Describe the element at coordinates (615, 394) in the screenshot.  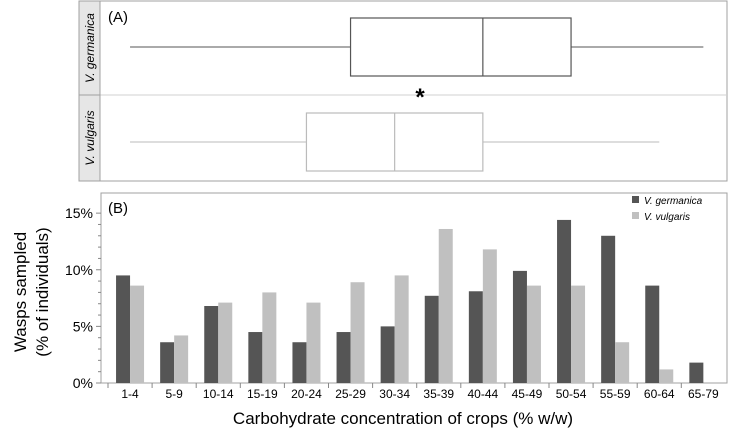
I see `x-tick-label: 55-59` at that location.